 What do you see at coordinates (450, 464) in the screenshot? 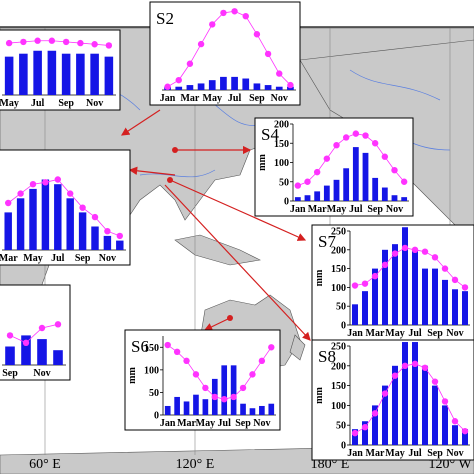
I see `longitude-label: 120° W` at bounding box center [450, 464].